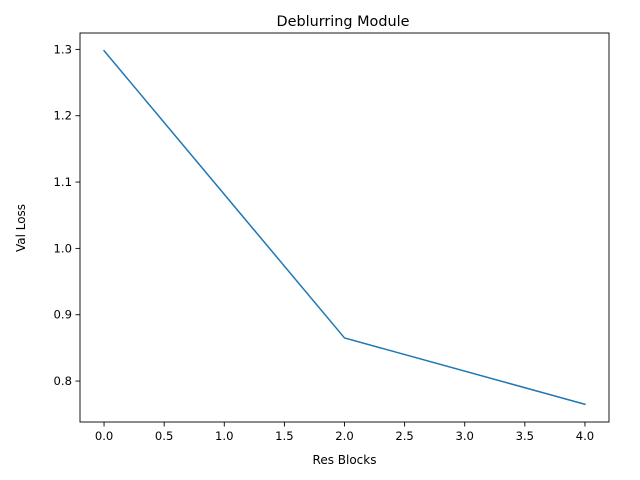 The height and width of the screenshot is (480, 640). Describe the element at coordinates (164, 436) in the screenshot. I see `x-tick-label: 0.5` at that location.